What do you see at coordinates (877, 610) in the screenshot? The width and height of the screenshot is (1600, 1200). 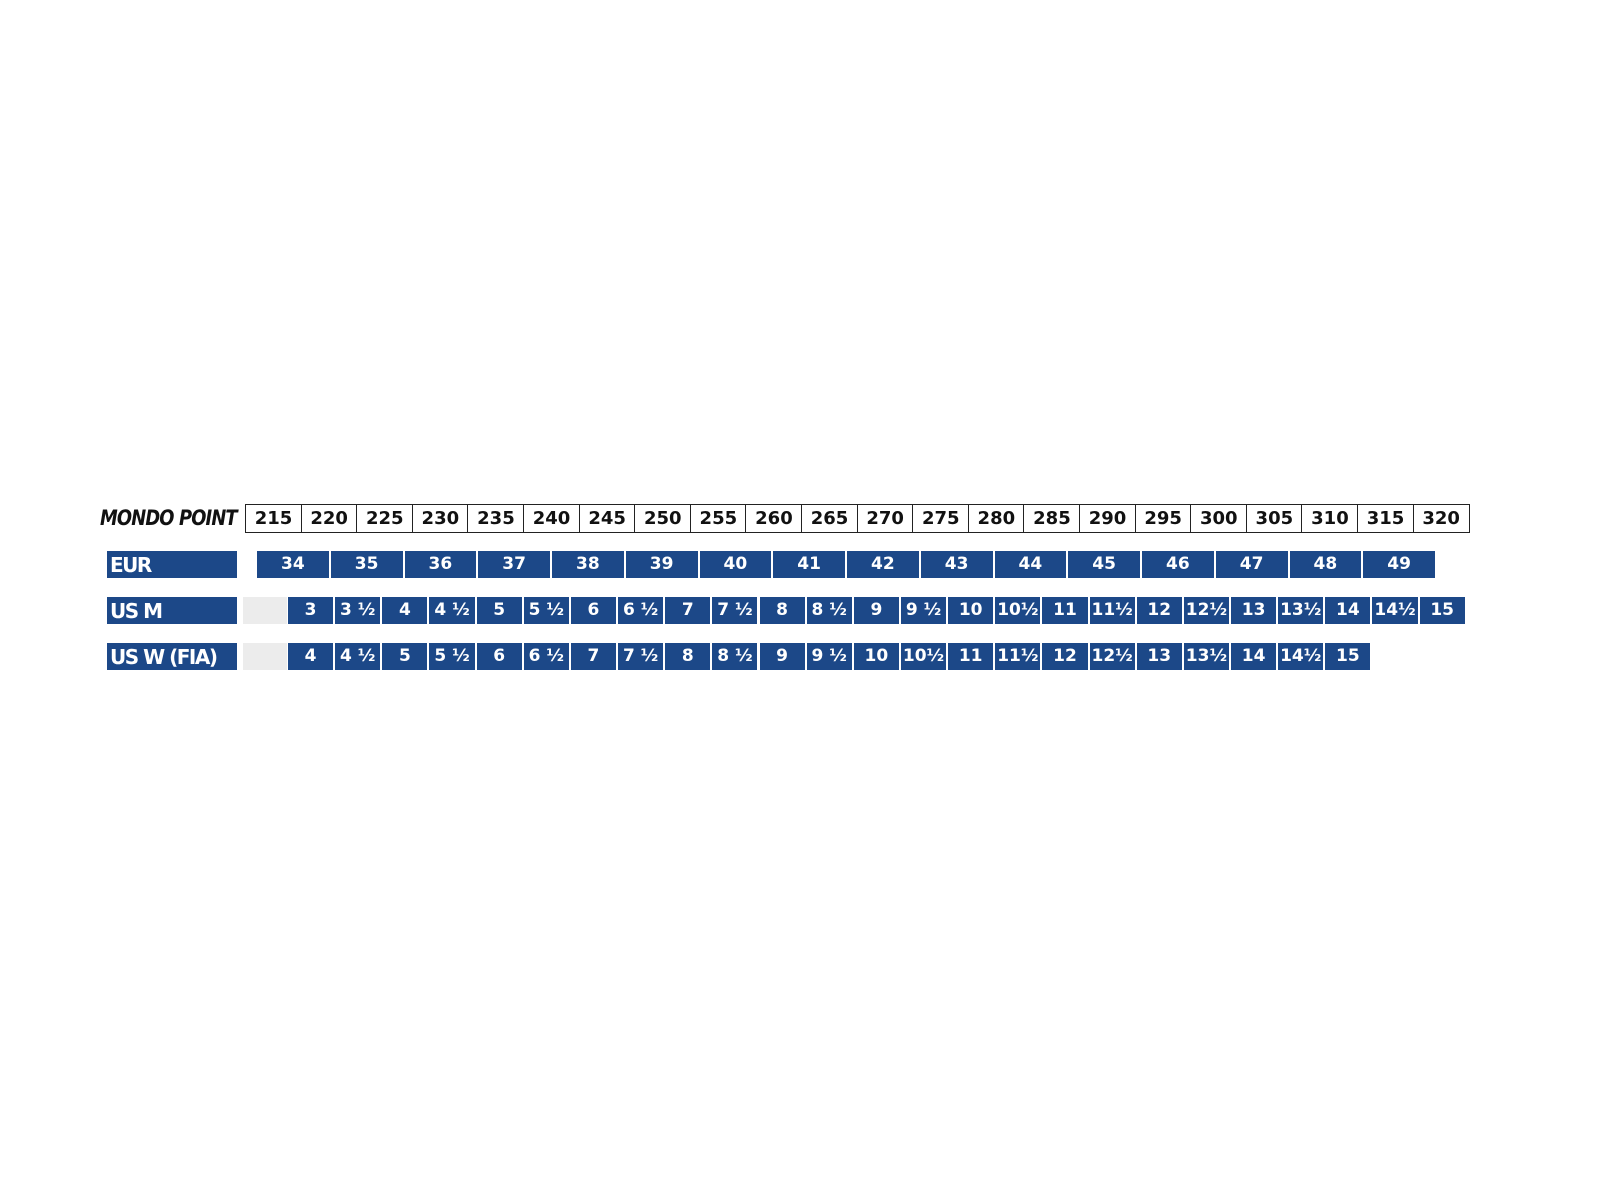 I see `us-m-cell: 9` at bounding box center [877, 610].